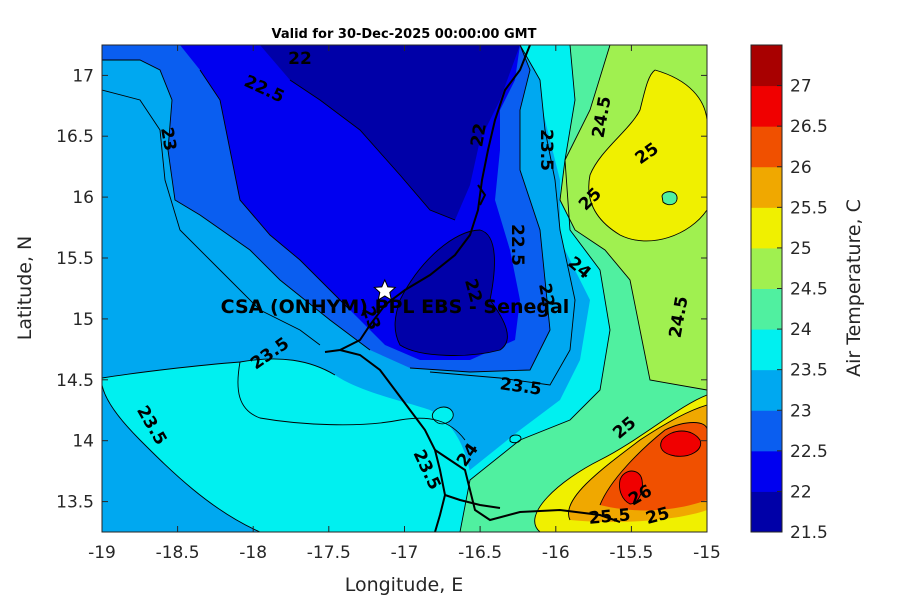 The image size is (900, 600). Describe the element at coordinates (75, 381) in the screenshot. I see `y-tick-label: 14.5` at that location.